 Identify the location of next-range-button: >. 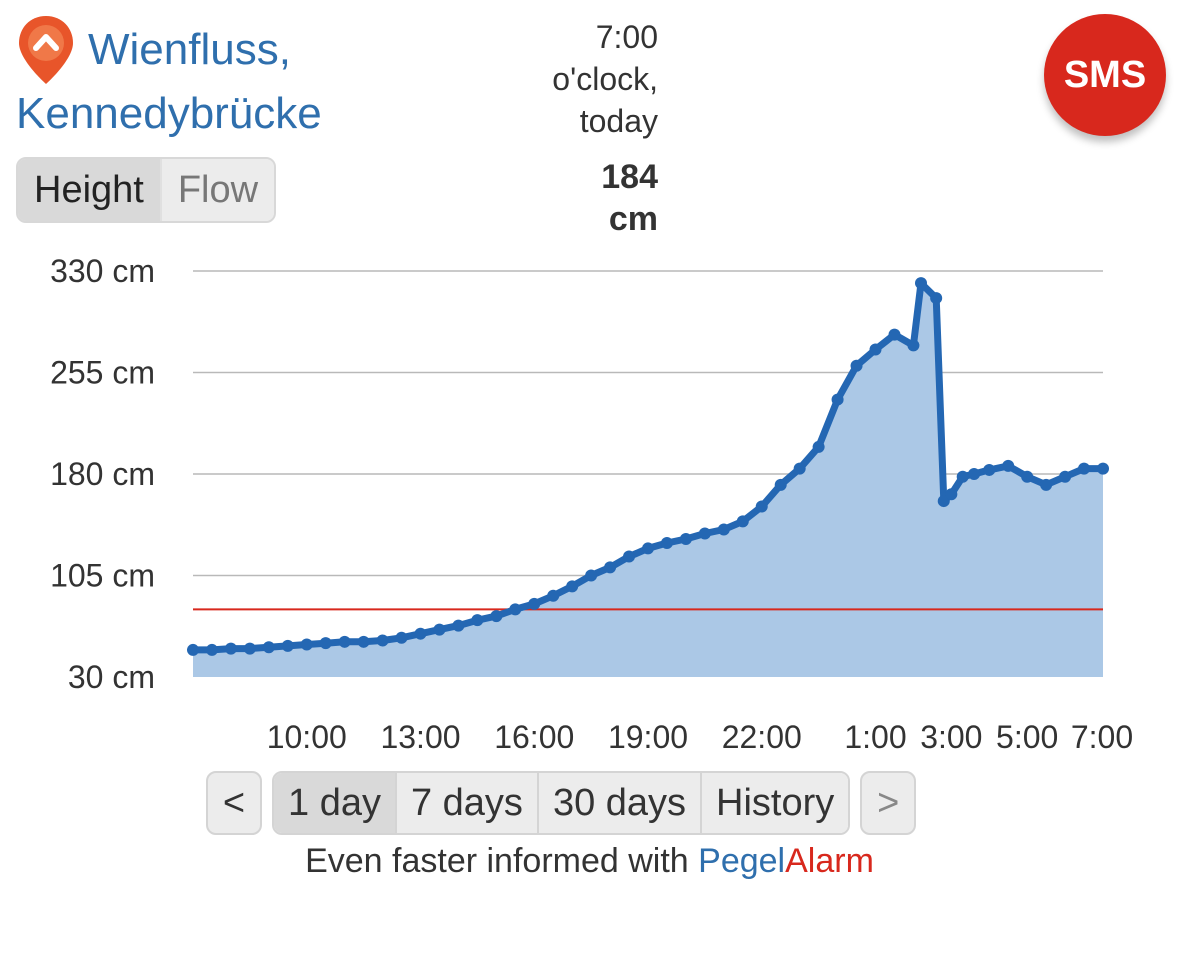
(888, 803).